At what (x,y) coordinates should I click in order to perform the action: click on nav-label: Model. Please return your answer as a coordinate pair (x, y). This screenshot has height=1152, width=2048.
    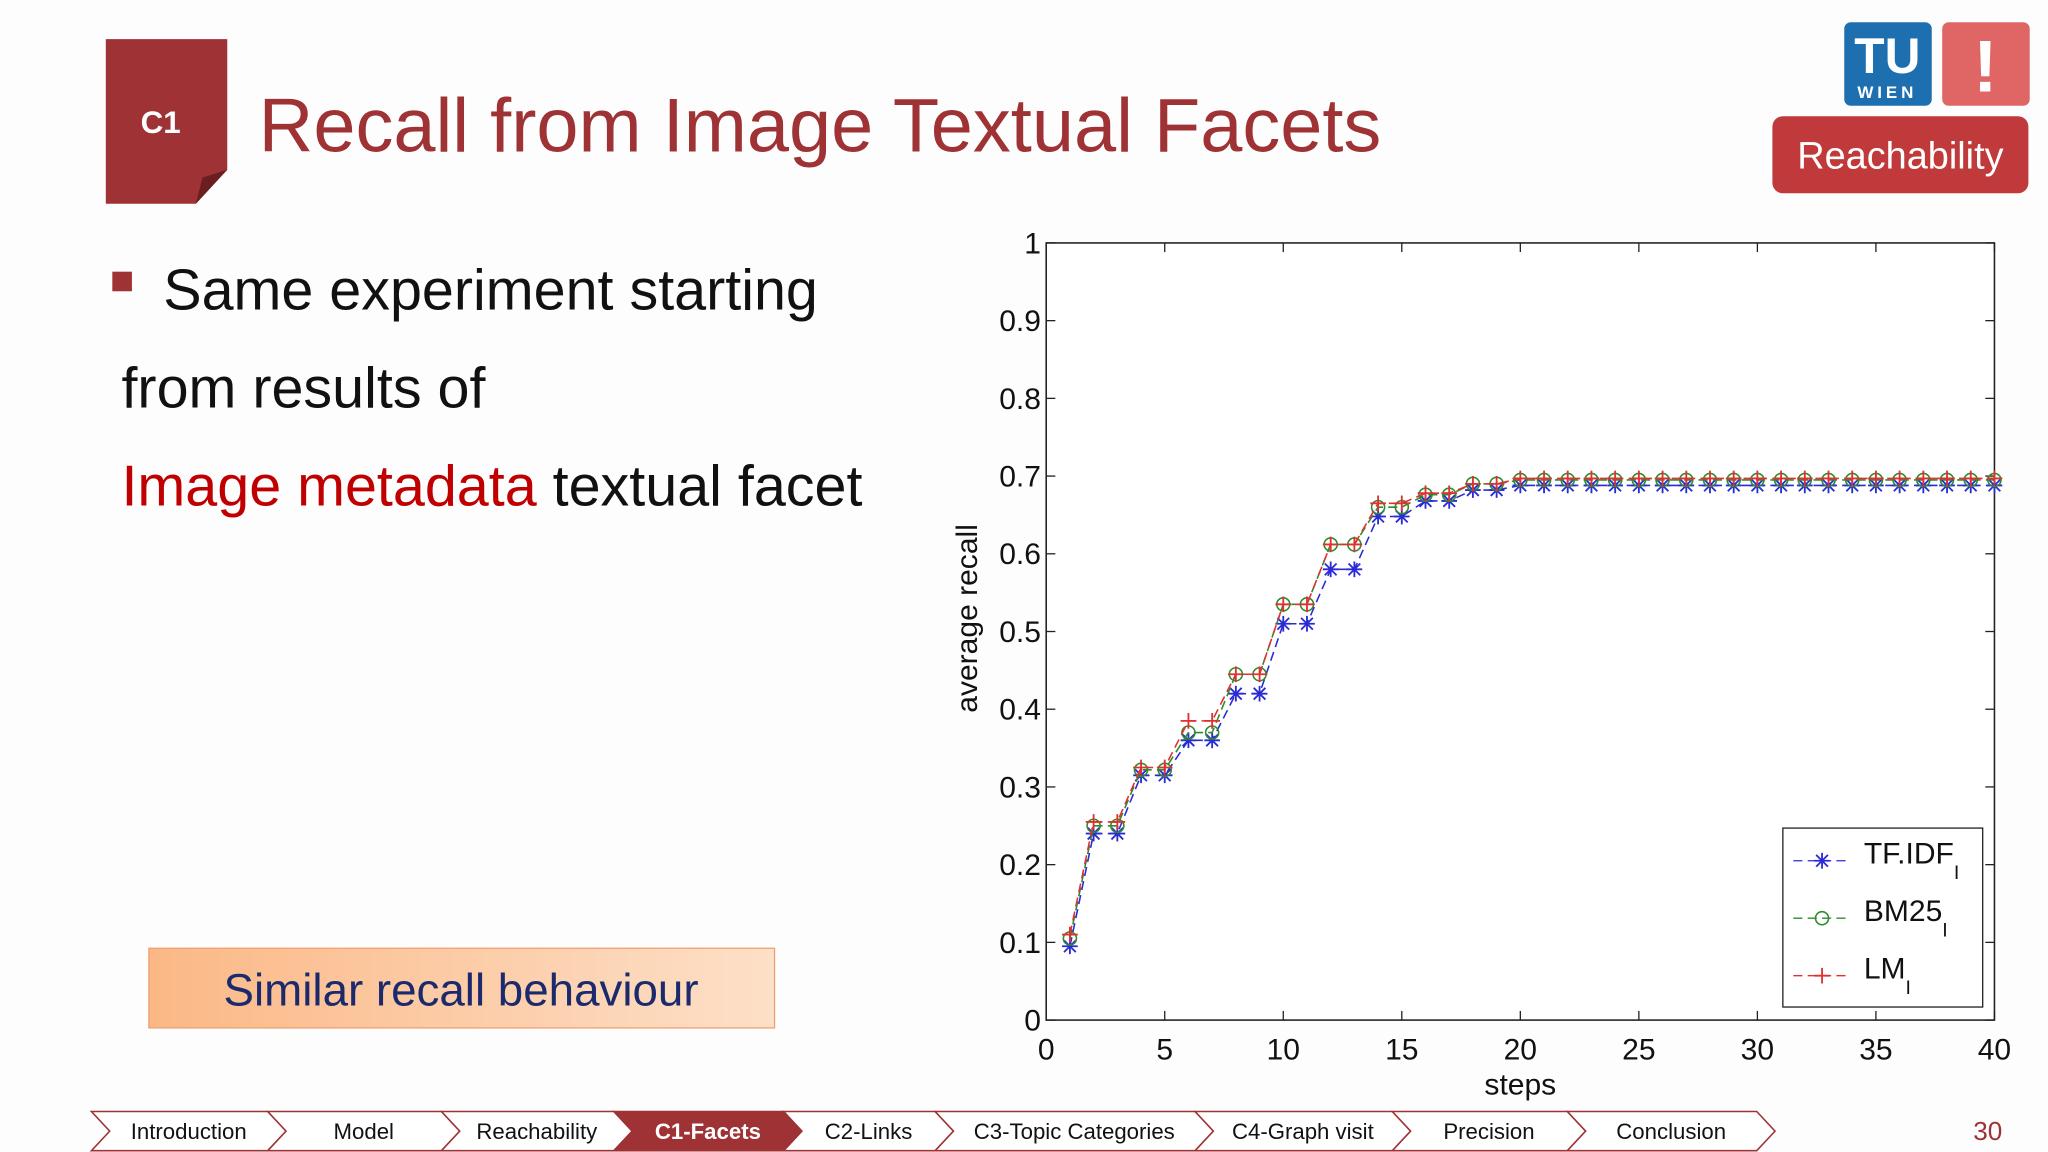
    Looking at the image, I should click on (364, 1131).